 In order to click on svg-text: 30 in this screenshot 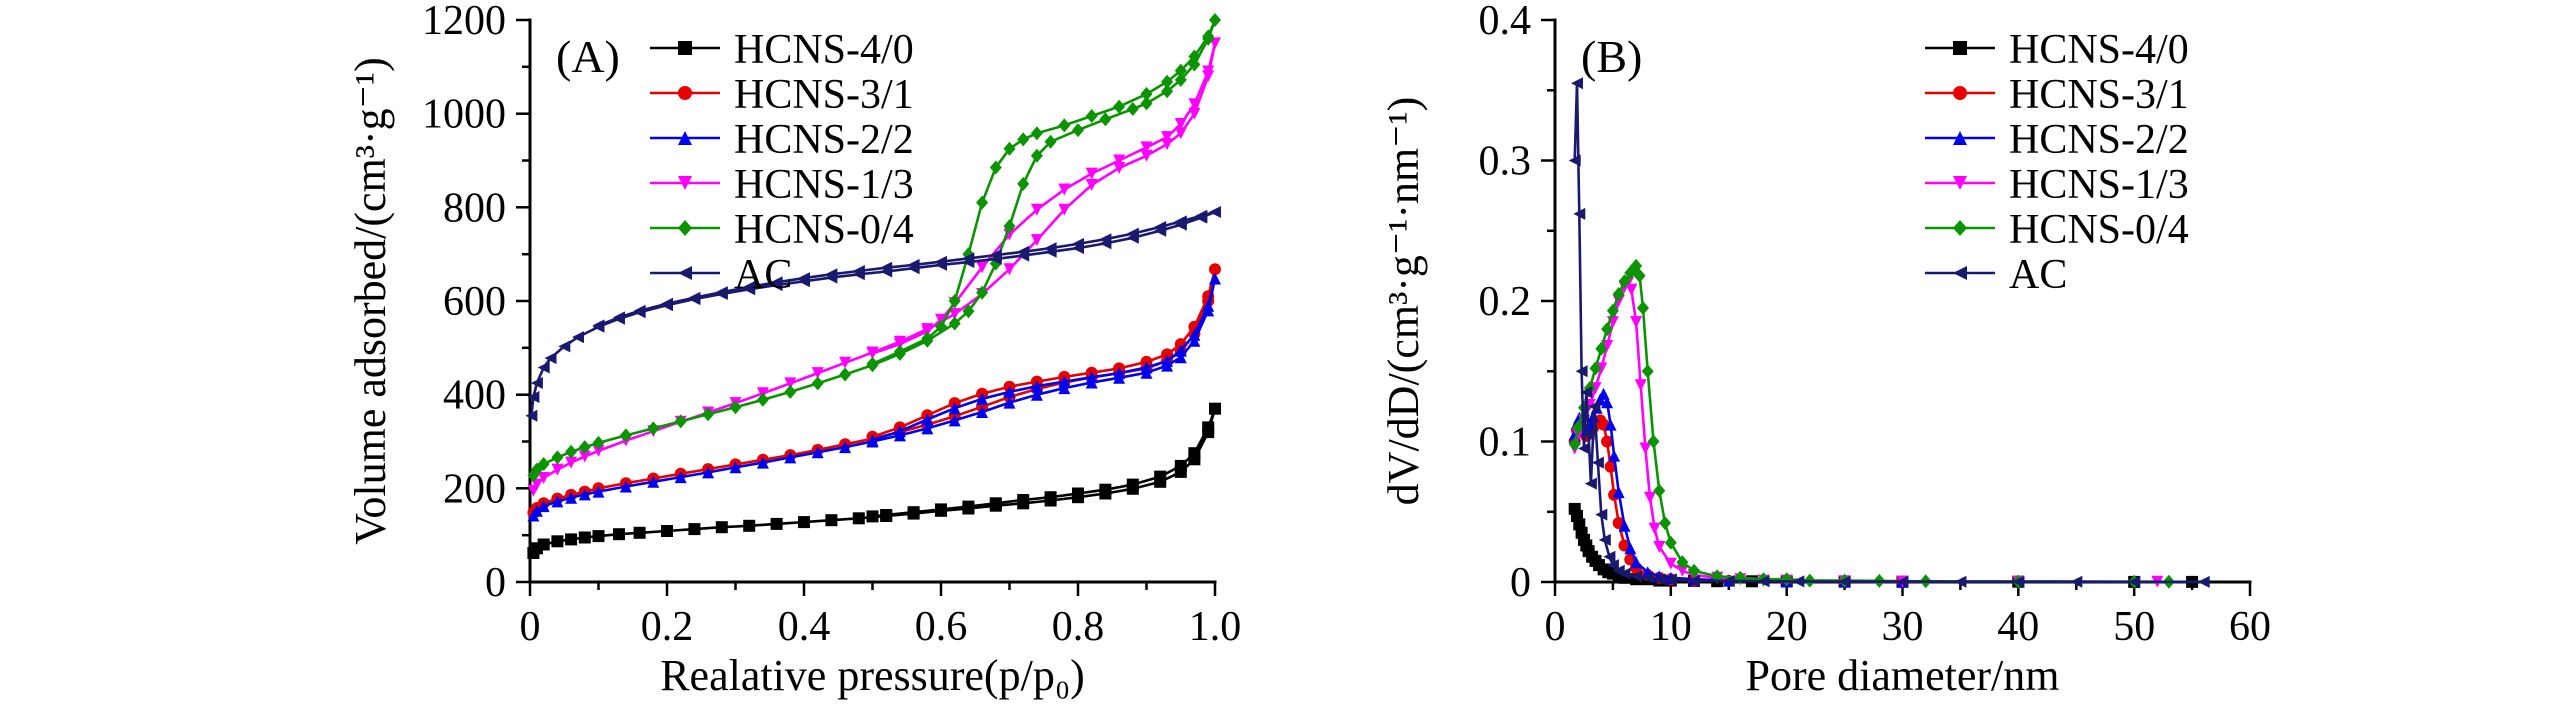, I will do `click(1903, 627)`.